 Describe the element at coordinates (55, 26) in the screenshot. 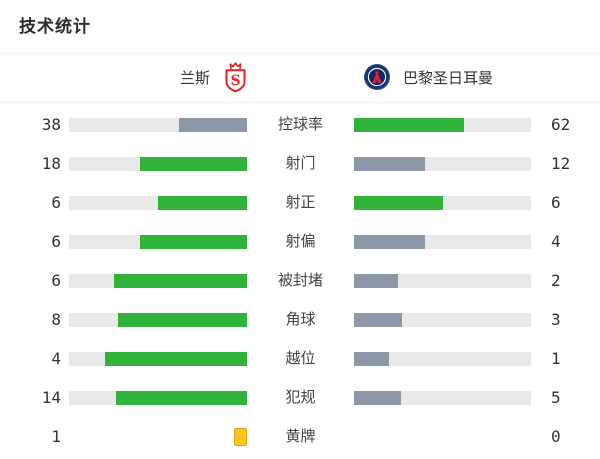

I see `page-title: 技术统计` at that location.